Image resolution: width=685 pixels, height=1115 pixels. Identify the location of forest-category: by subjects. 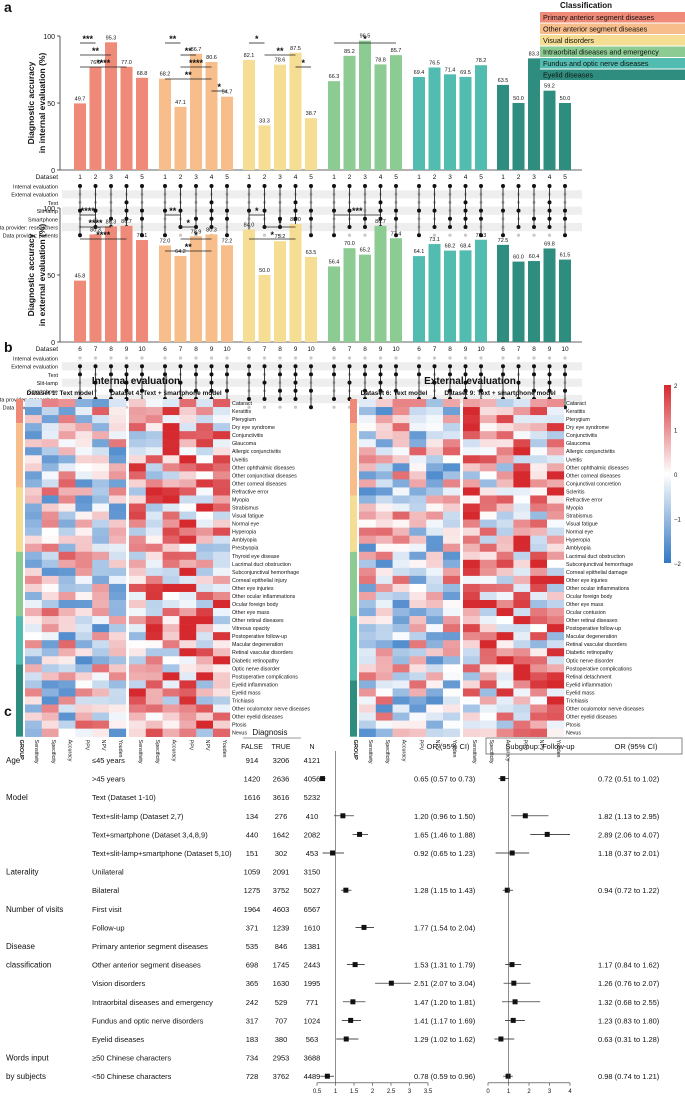
(26, 1076).